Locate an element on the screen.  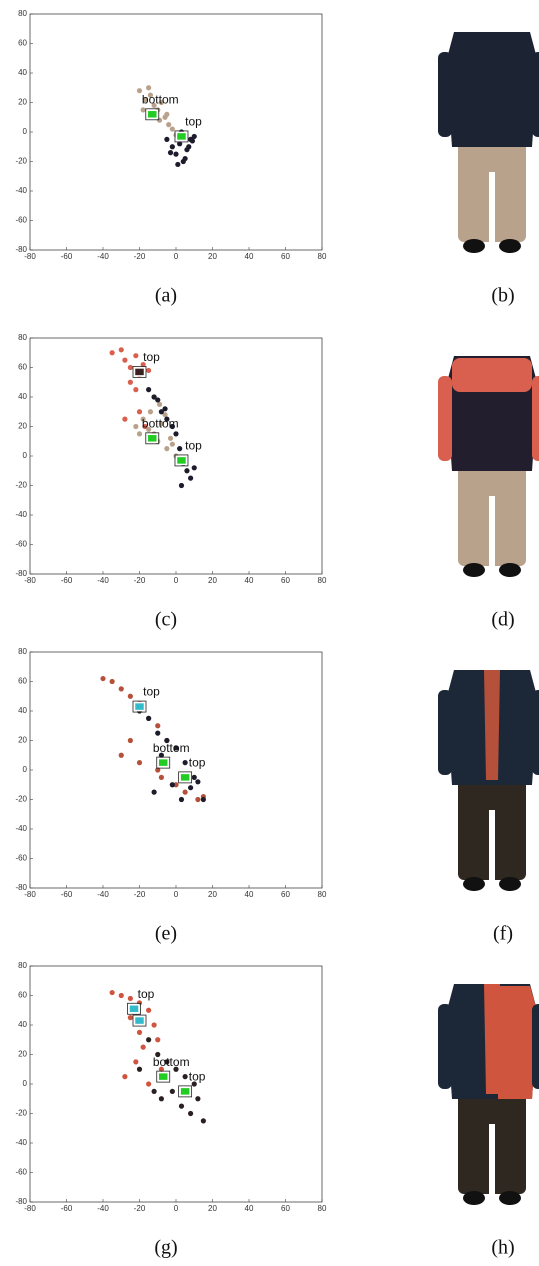
x-tick-label: 20 is located at coordinates (212, 894).